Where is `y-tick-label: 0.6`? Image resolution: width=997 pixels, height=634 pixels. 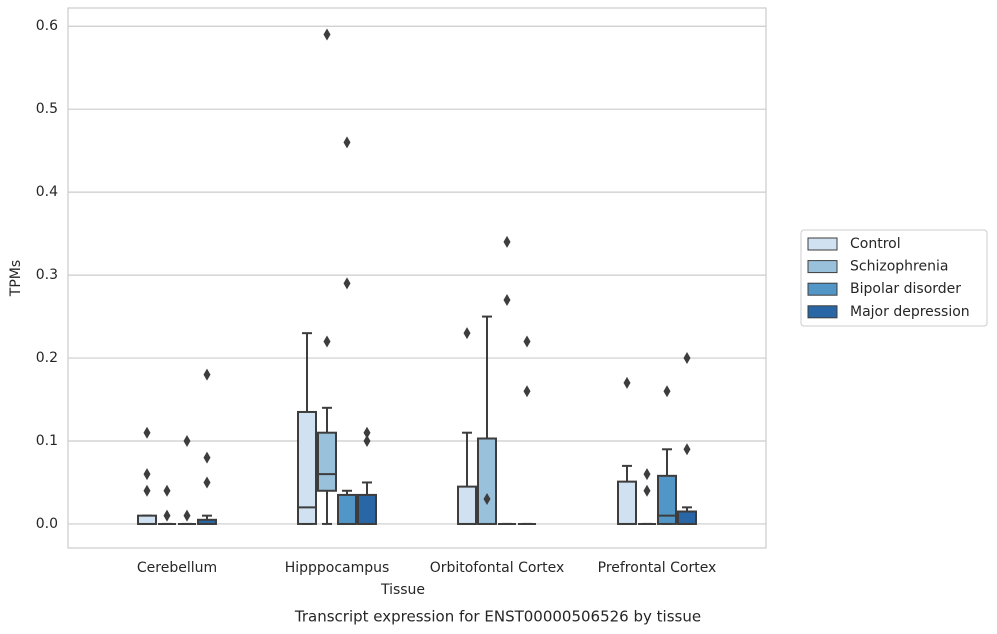 y-tick-label: 0.6 is located at coordinates (47, 26).